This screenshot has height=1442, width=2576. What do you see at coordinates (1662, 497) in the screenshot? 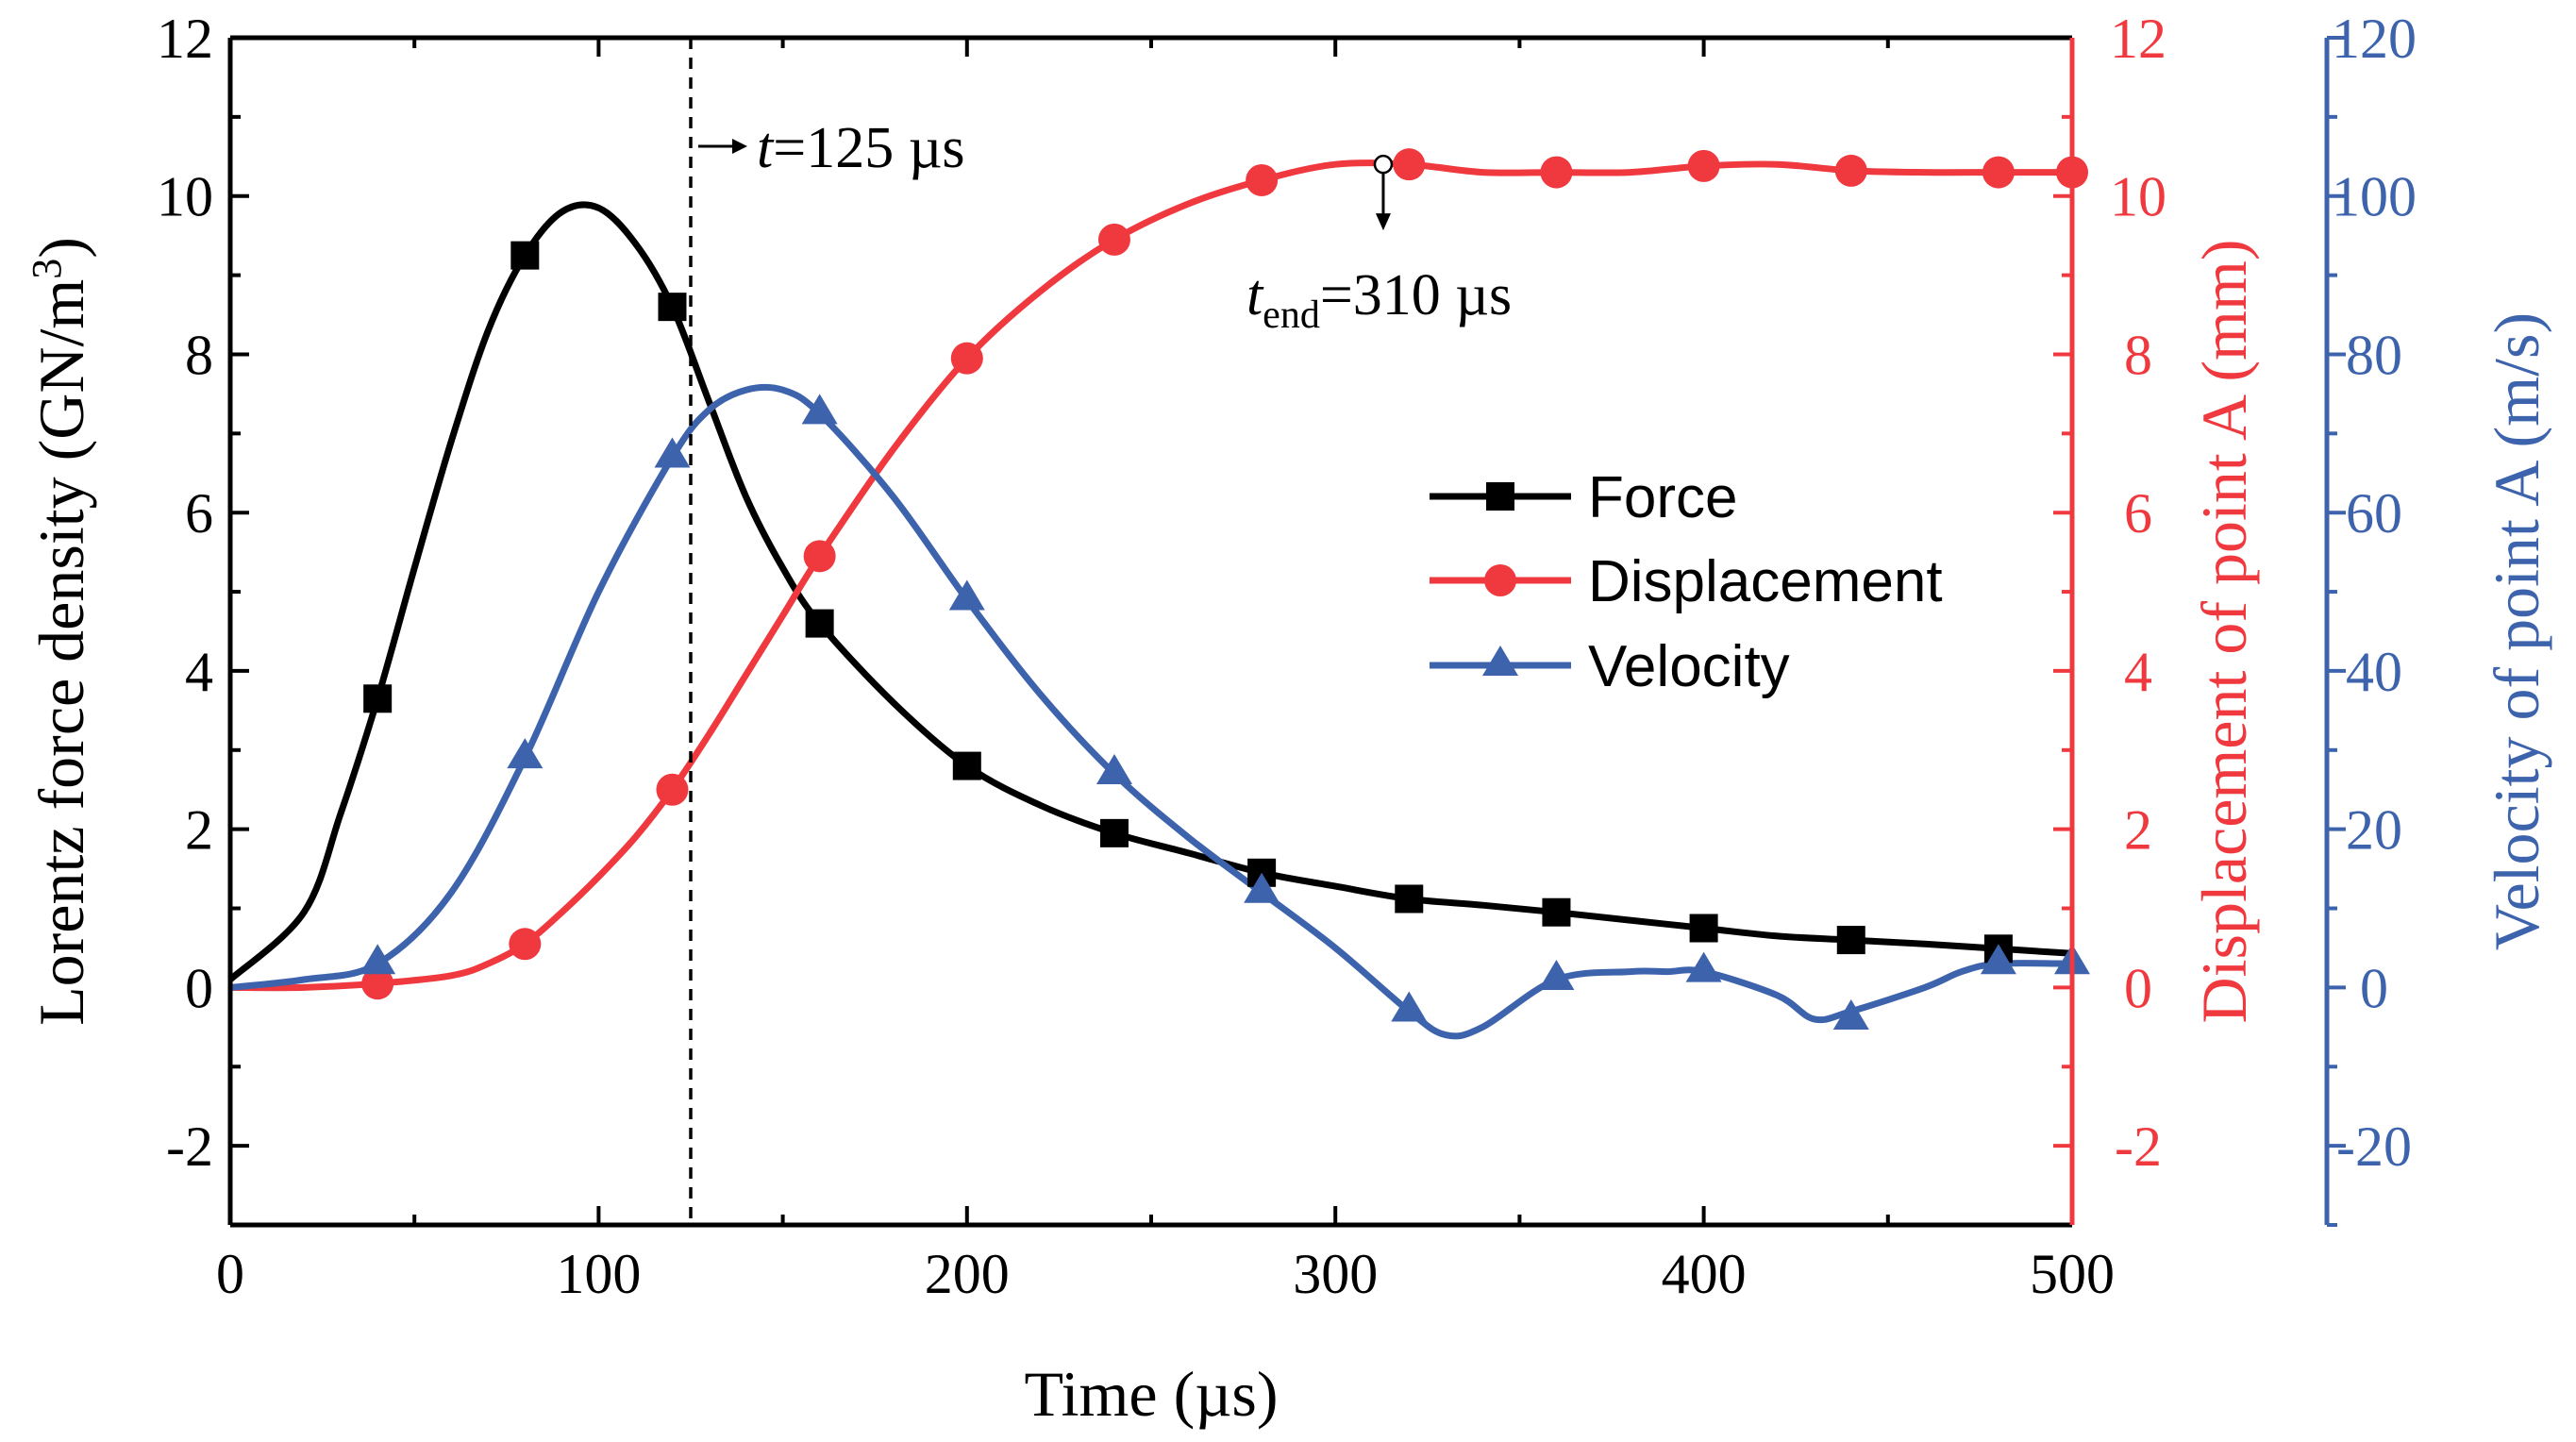
I see `legend-force-label: Force` at bounding box center [1662, 497].